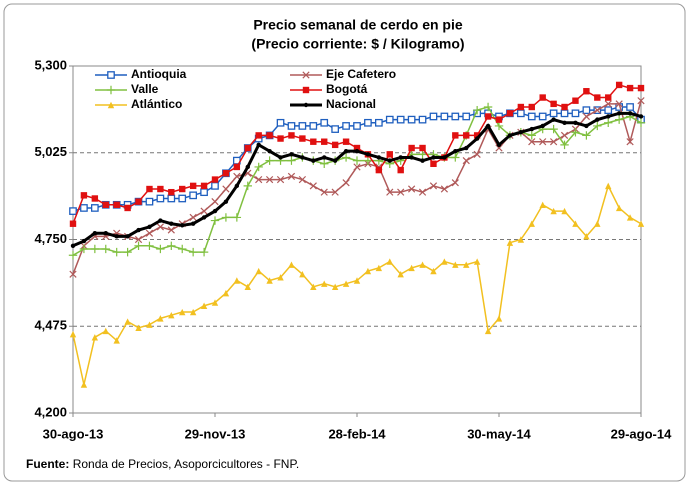 The width and height of the screenshot is (689, 485). What do you see at coordinates (351, 104) in the screenshot?
I see `legend-label: Nacional` at bounding box center [351, 104].